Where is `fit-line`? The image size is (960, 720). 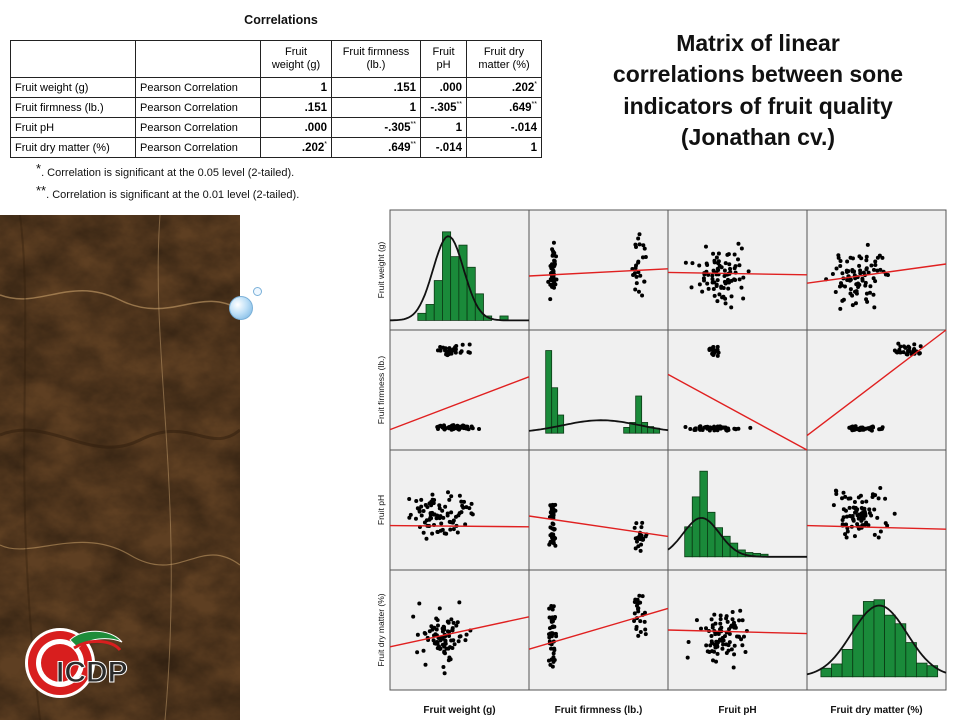 fit-line is located at coordinates (459, 632).